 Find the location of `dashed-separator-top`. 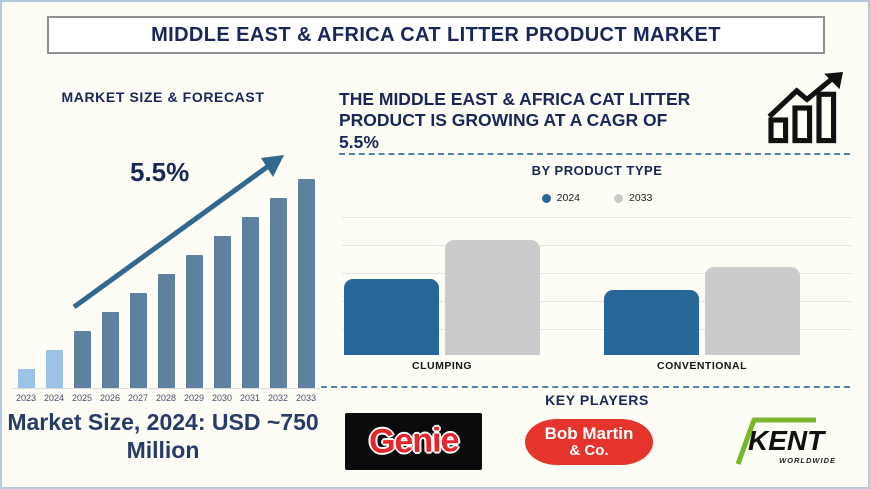

dashed-separator-top is located at coordinates (594, 154).